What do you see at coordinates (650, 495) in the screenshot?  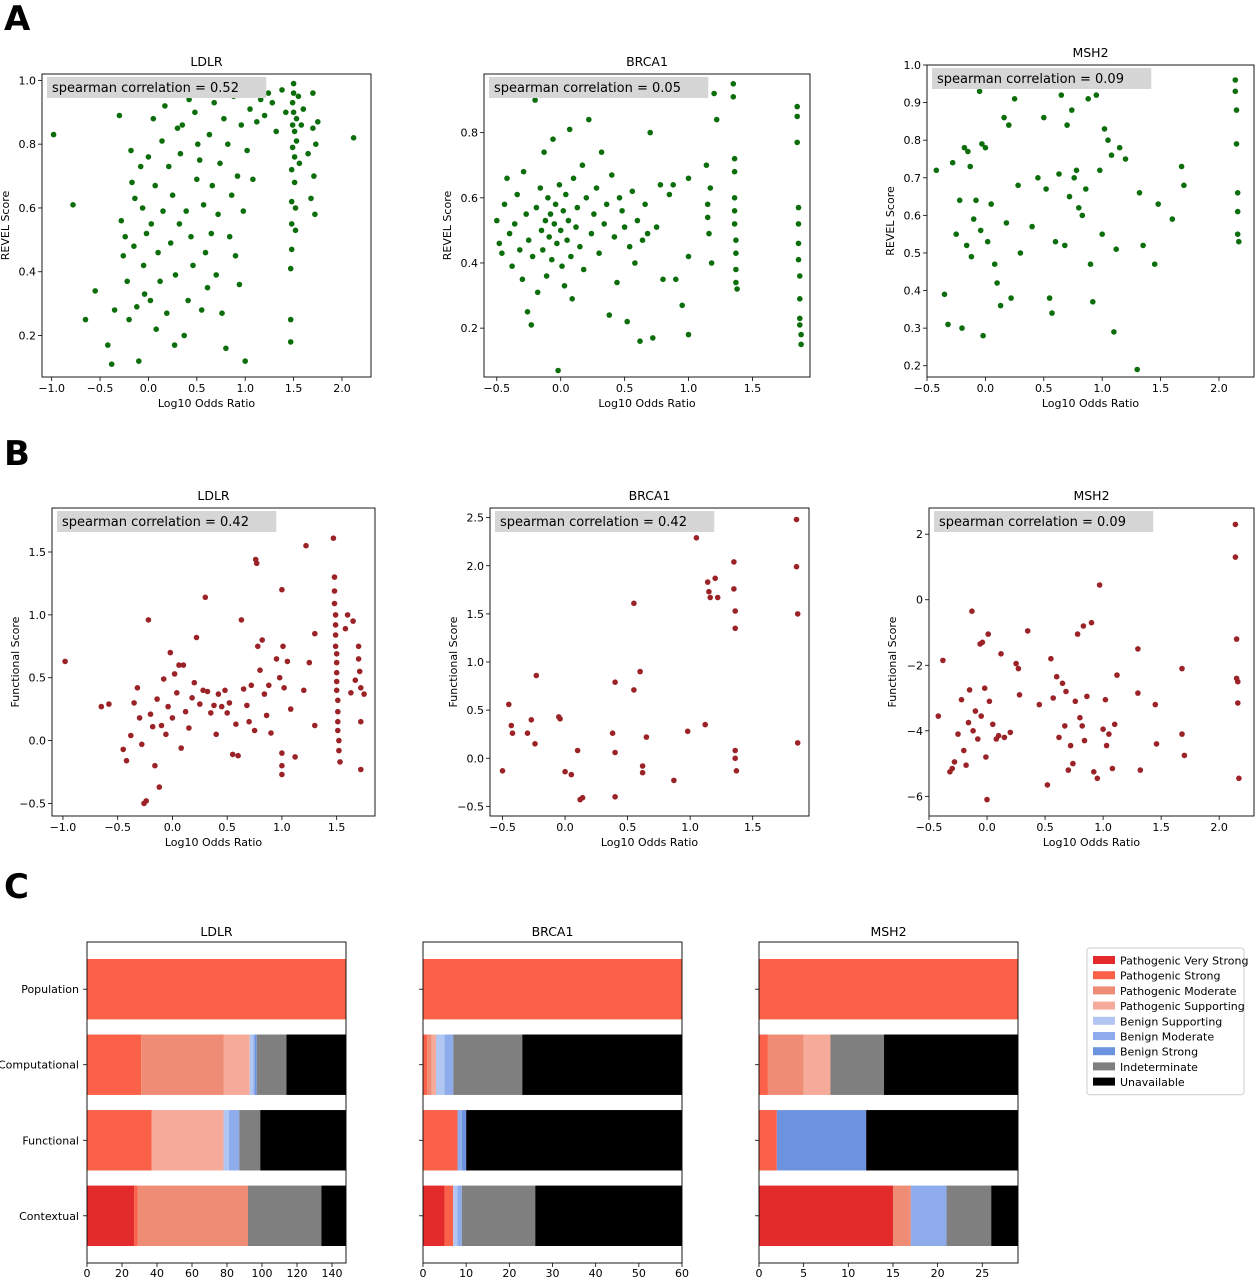 I see `chart-title: BRCA1` at bounding box center [650, 495].